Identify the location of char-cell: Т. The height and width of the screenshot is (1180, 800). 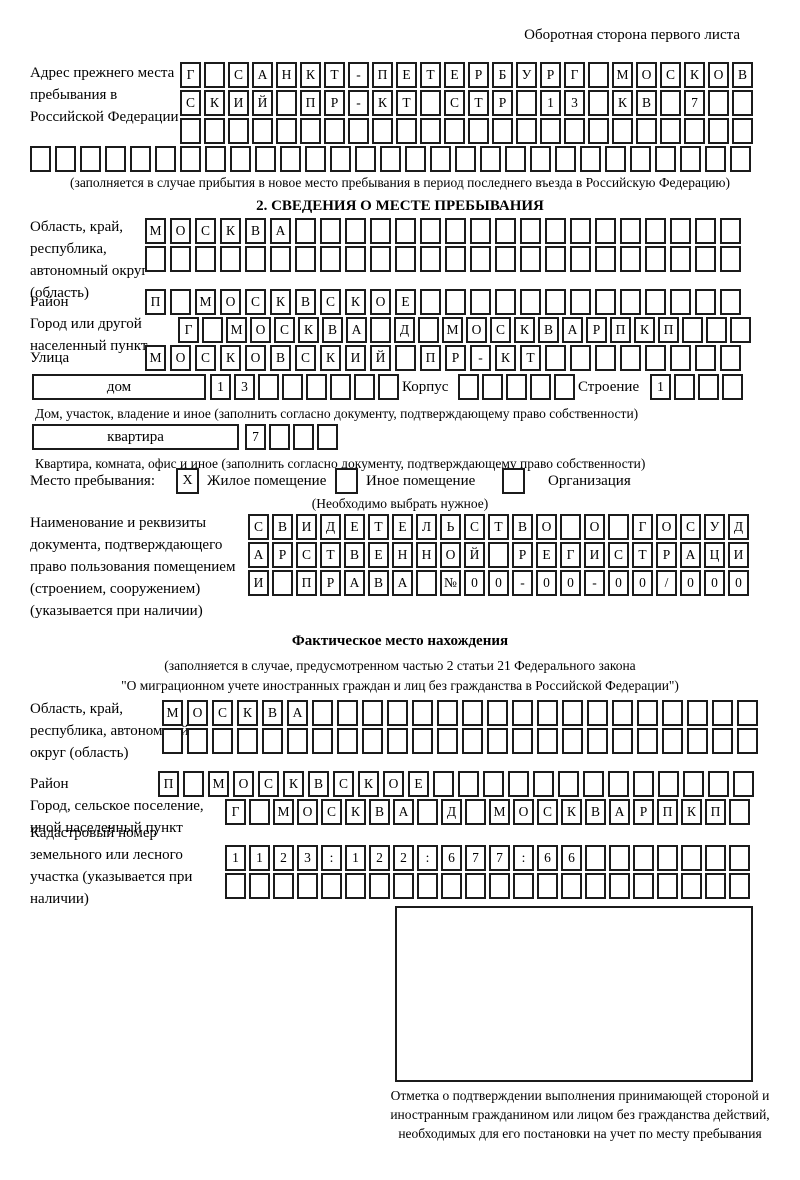
(334, 75).